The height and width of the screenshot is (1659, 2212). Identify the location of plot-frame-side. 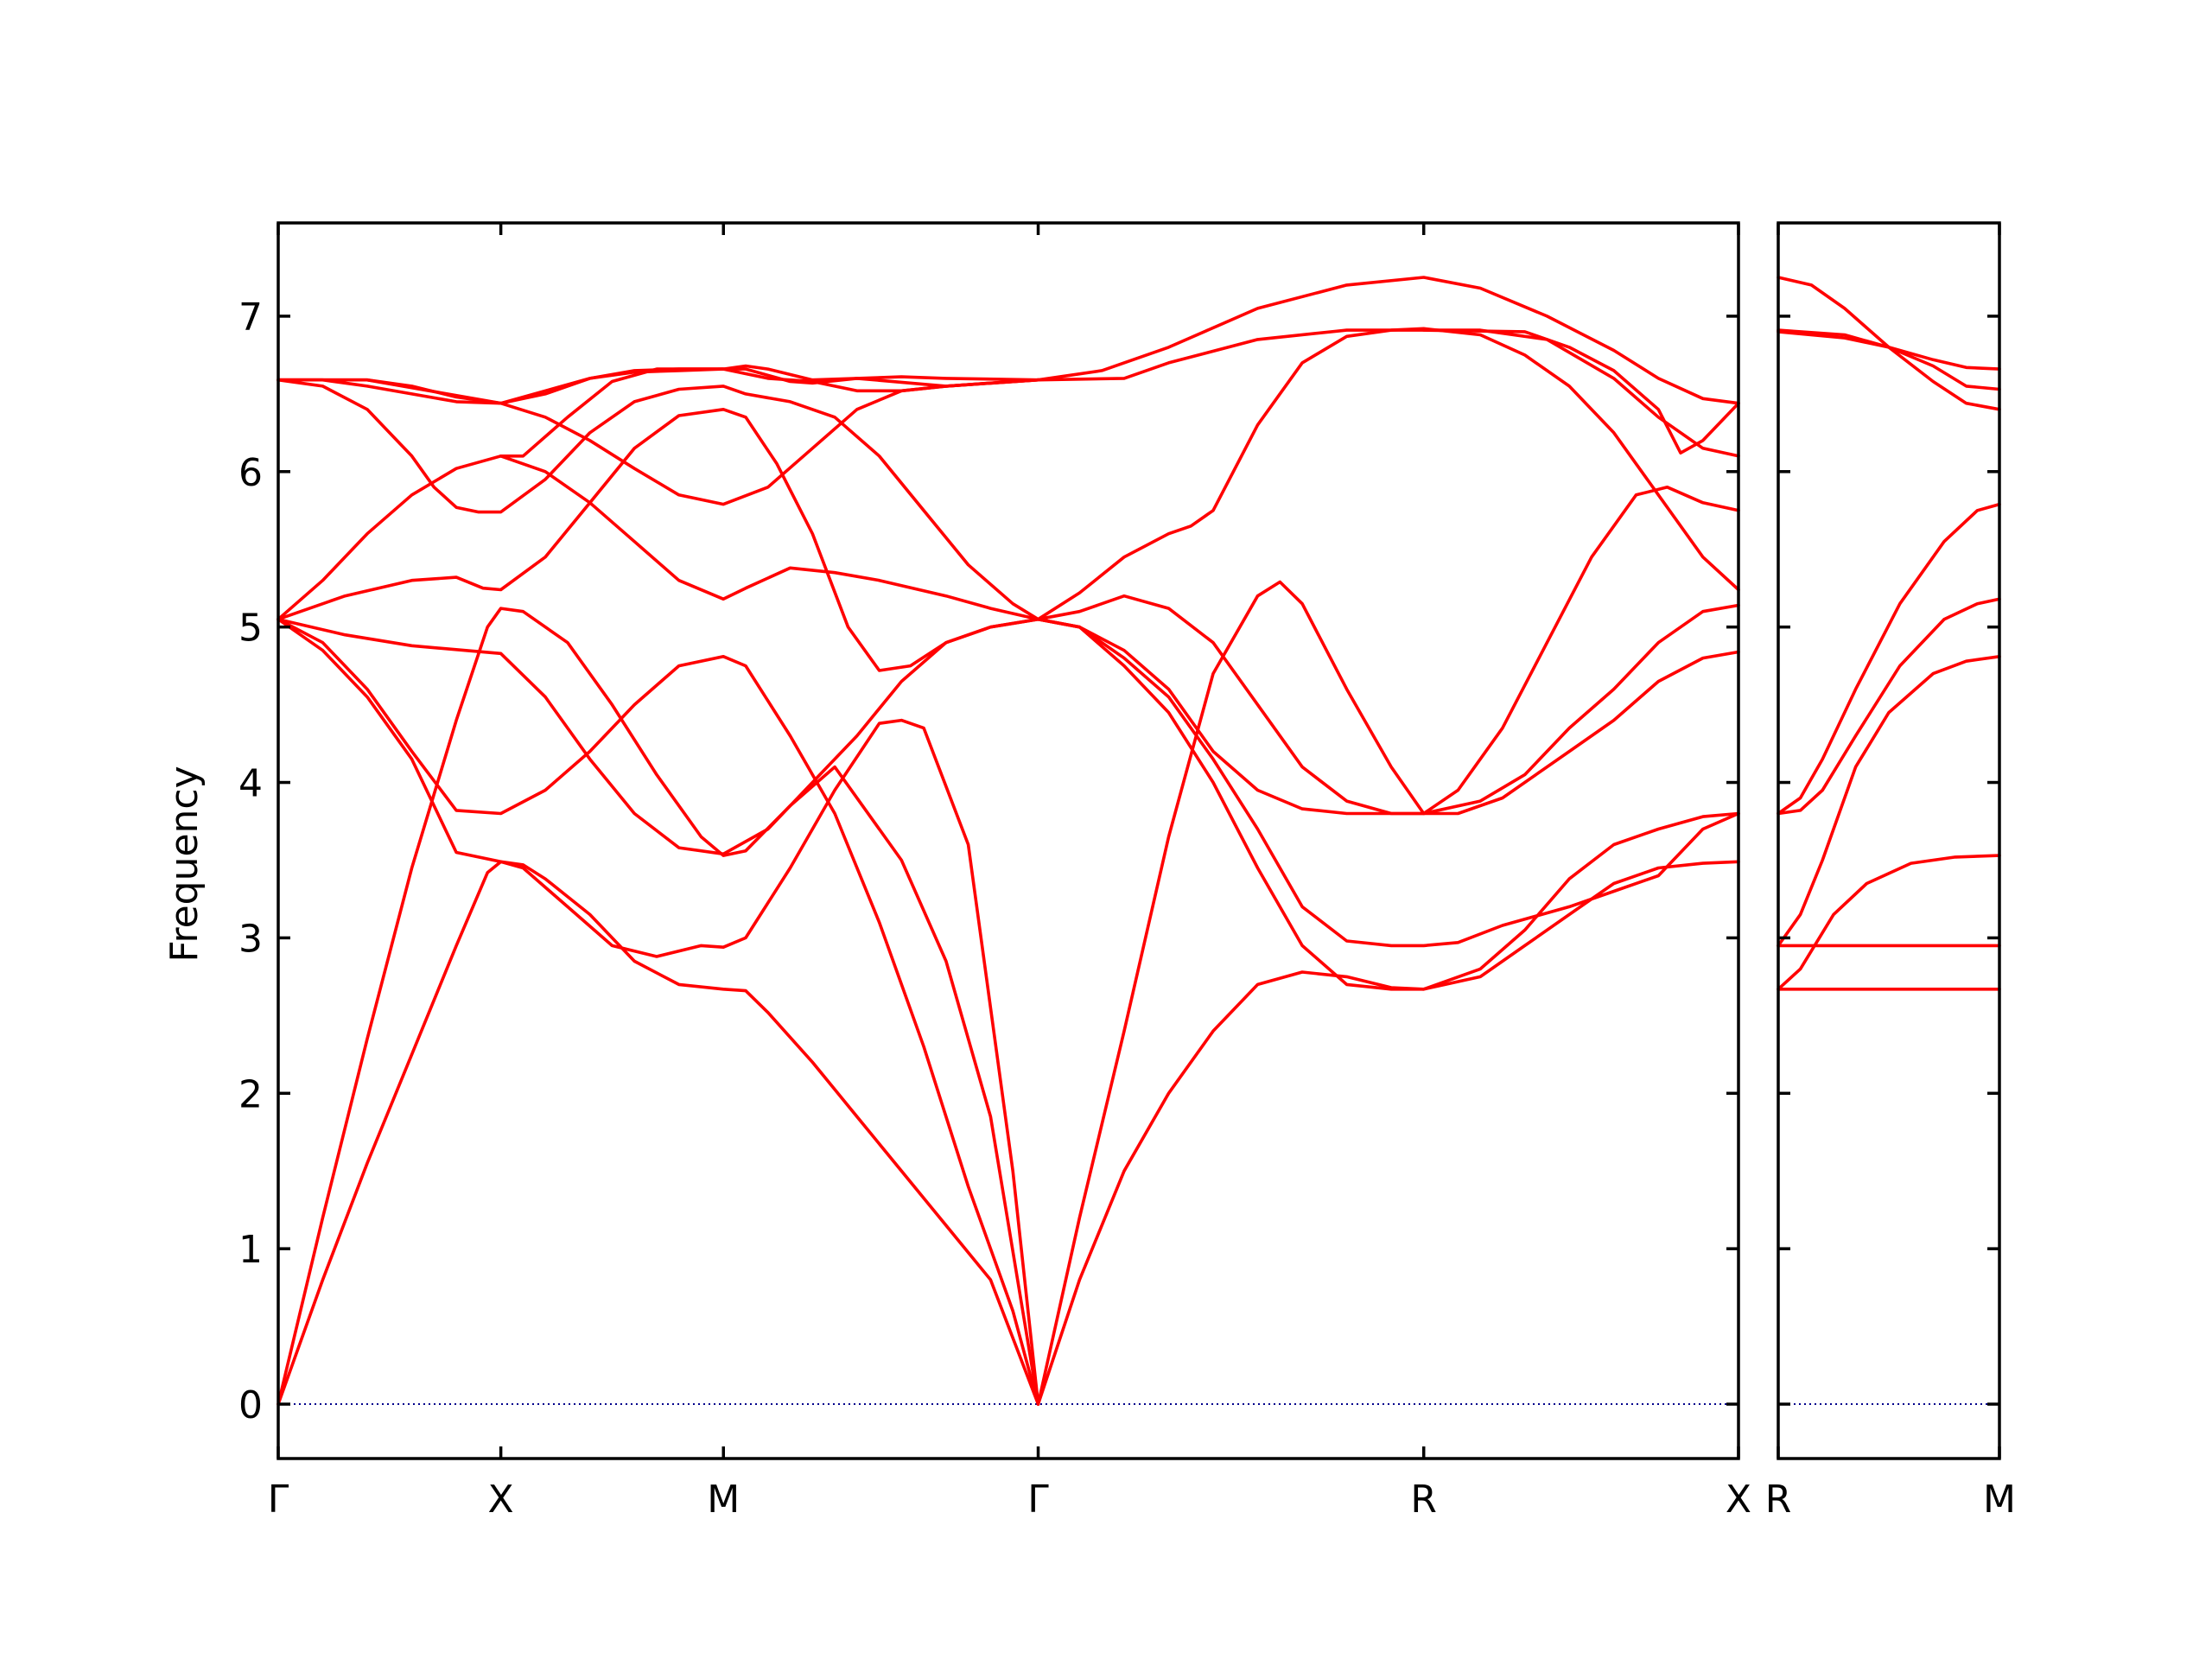
(1889, 840).